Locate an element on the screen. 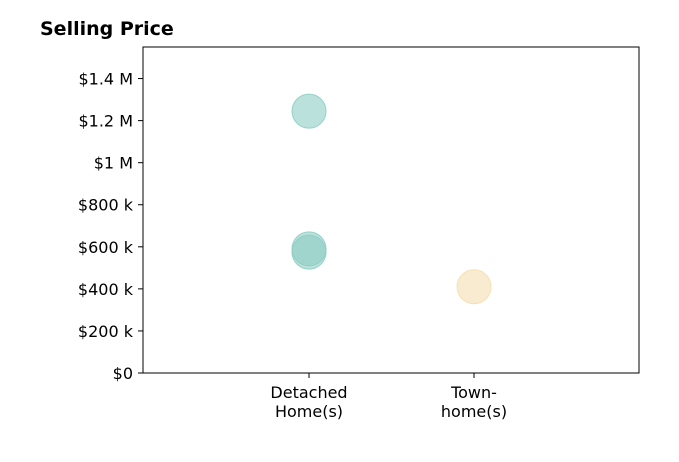  x-tick-label: Detached is located at coordinates (308, 392).